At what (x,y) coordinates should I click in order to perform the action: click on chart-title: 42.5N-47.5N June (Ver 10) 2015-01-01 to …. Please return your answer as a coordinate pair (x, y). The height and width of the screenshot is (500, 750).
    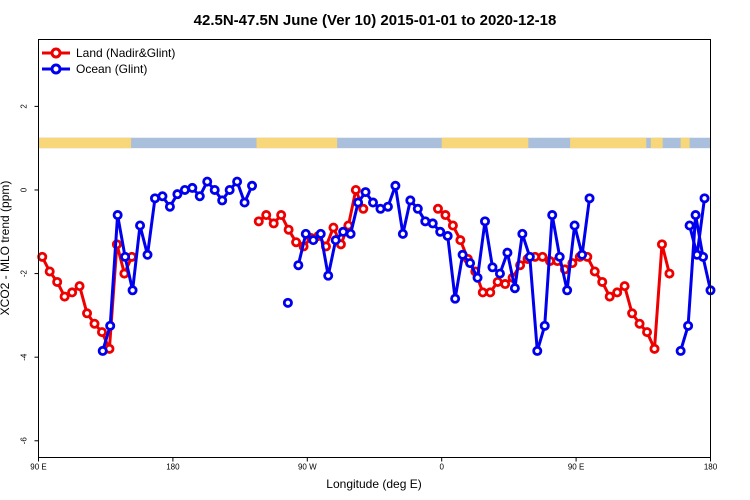
    Looking at the image, I should click on (375, 20).